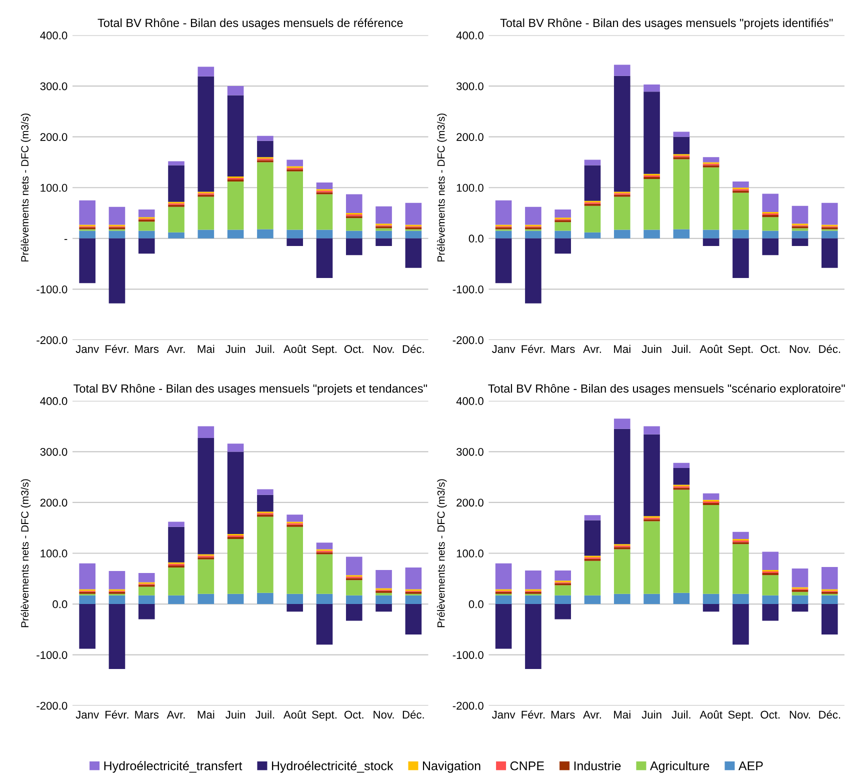  I want to click on y-tick-label: 100.0, so click(470, 188).